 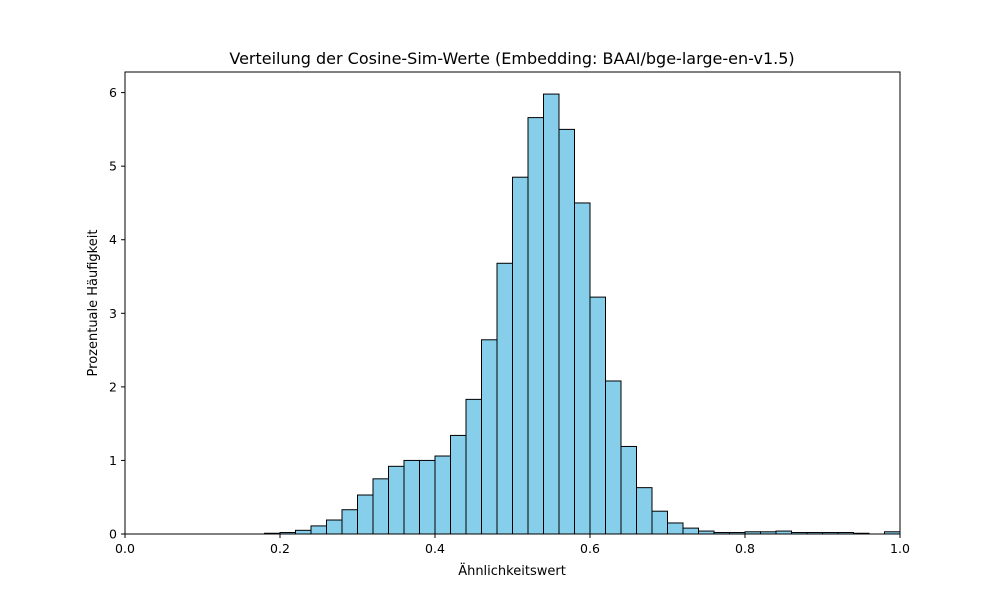 I want to click on y-tick-label: 2, so click(x=113, y=386).